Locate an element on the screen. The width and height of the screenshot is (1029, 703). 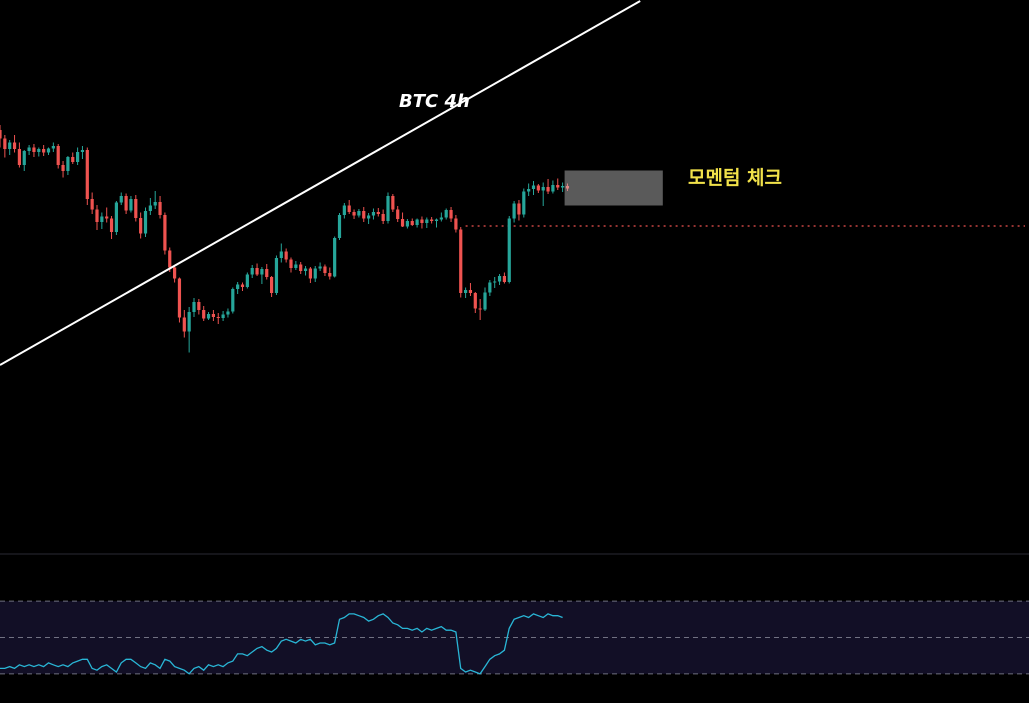
rsi-pane is located at coordinates (514, 637).